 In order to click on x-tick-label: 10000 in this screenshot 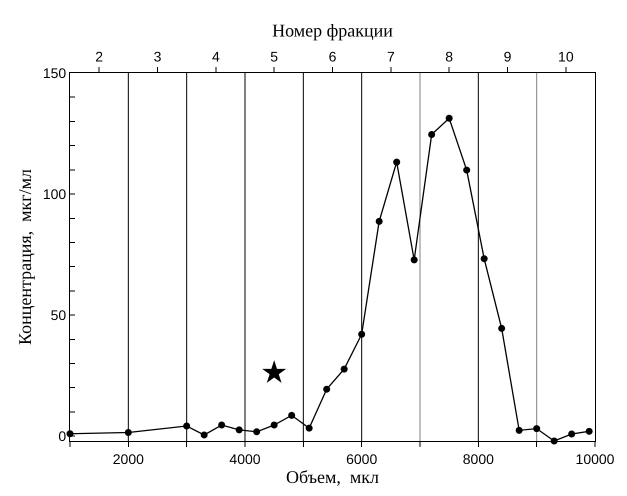, I will do `click(595, 458)`.